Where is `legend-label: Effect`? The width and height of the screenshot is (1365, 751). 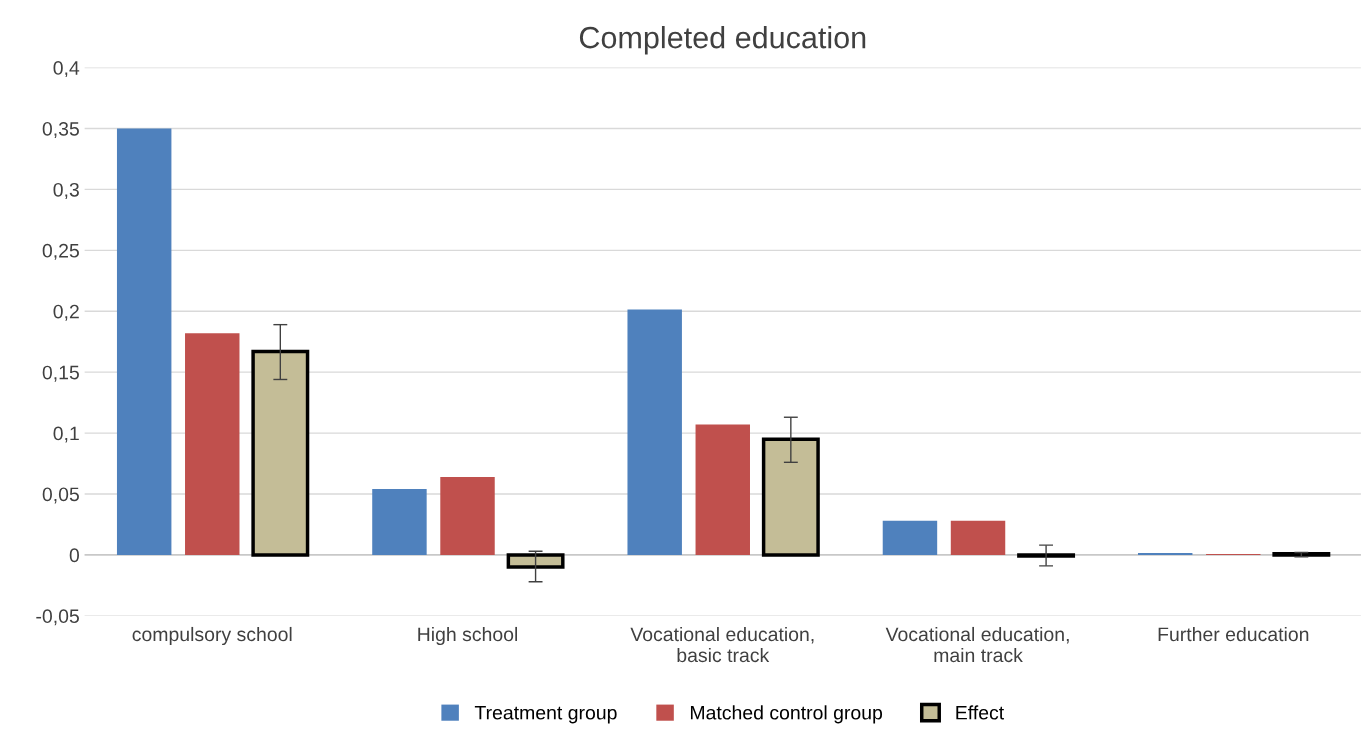
legend-label: Effect is located at coordinates (980, 712).